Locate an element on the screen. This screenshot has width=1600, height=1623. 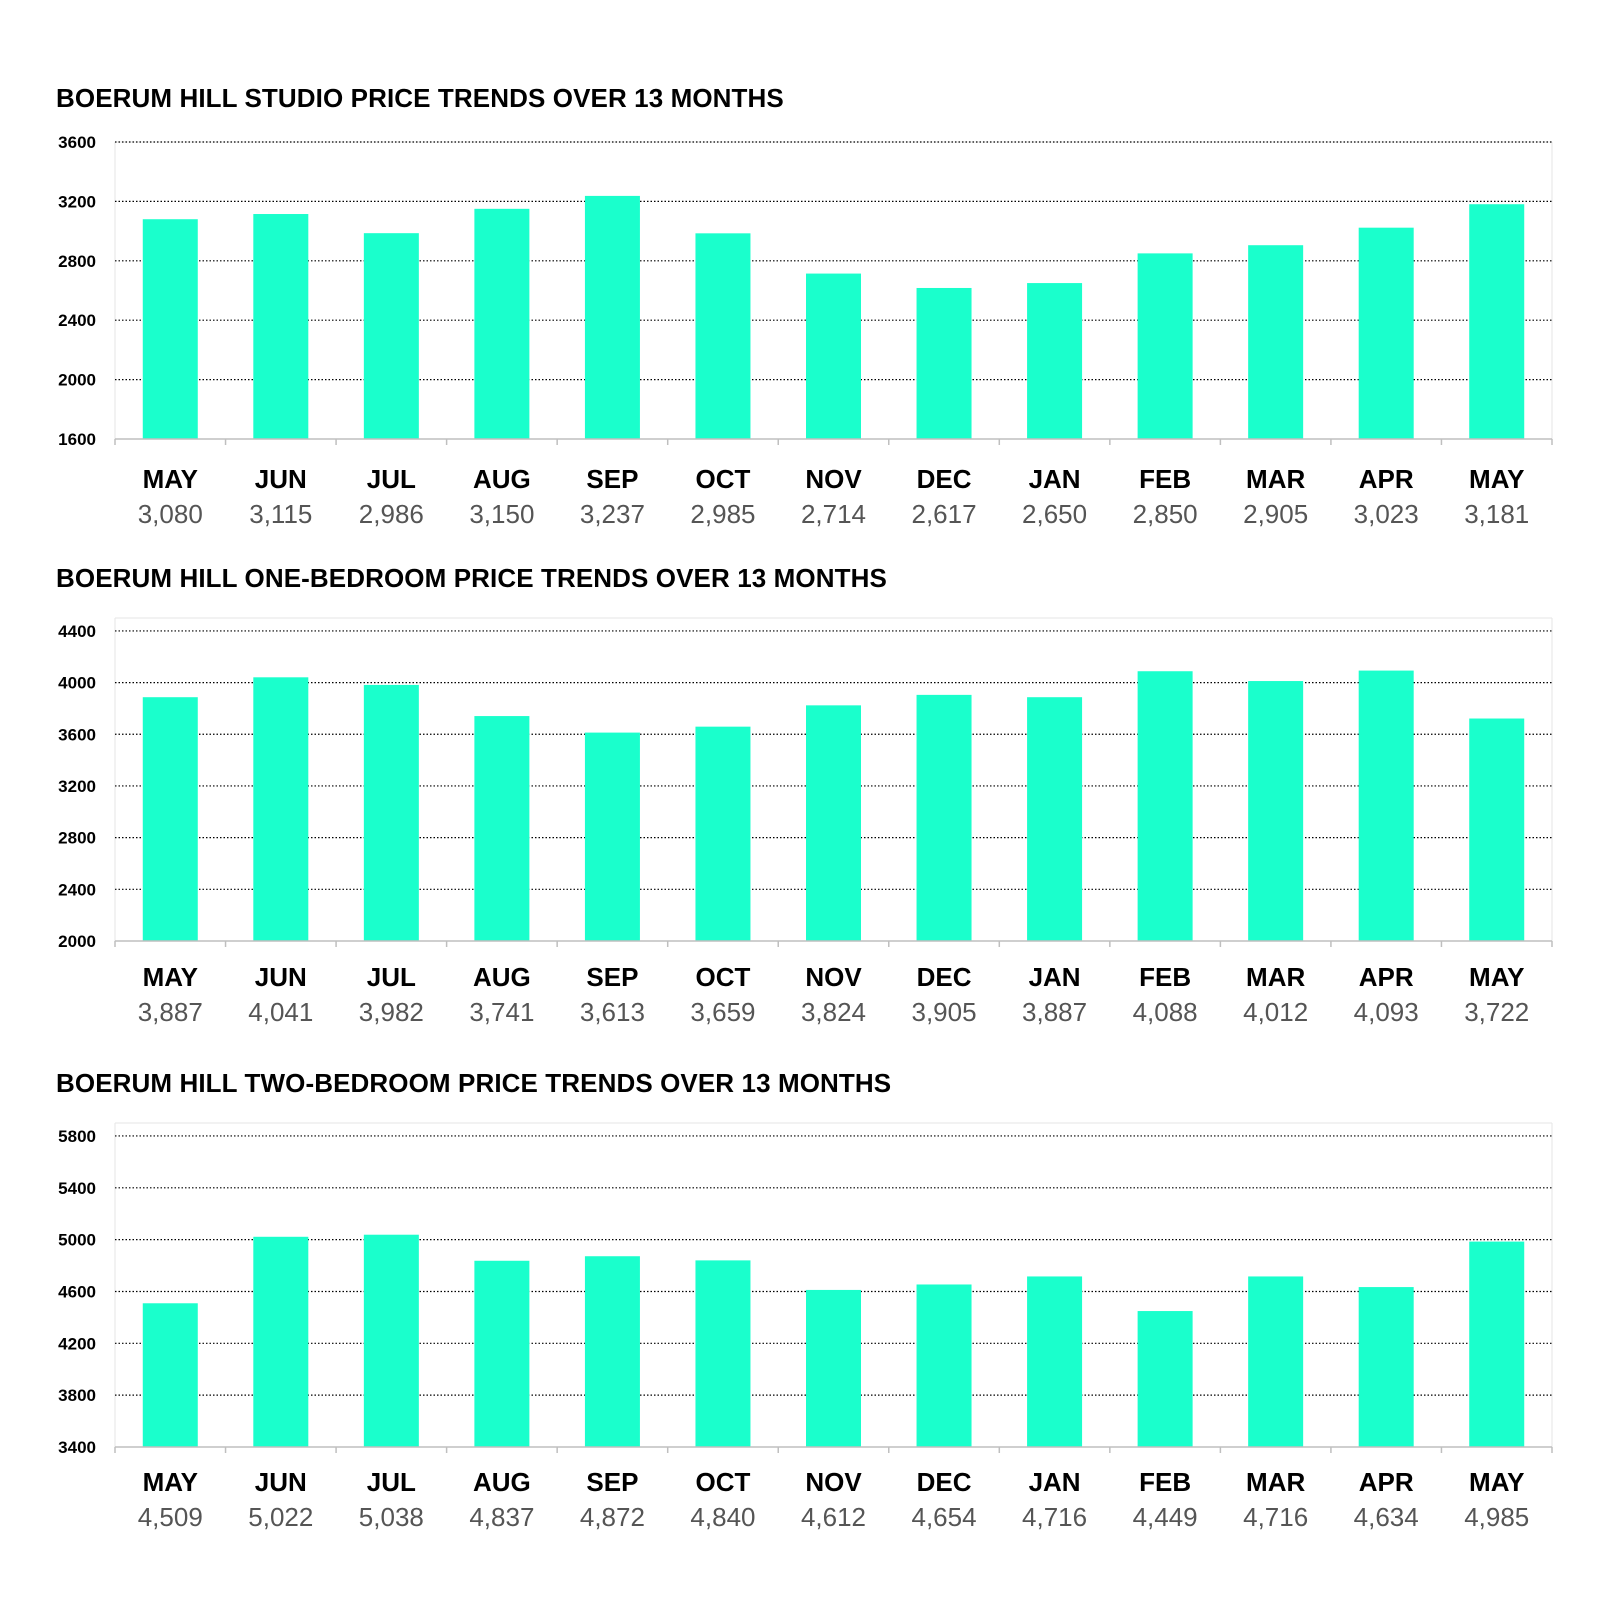
y-tick-label: 5800 is located at coordinates (77, 1136).